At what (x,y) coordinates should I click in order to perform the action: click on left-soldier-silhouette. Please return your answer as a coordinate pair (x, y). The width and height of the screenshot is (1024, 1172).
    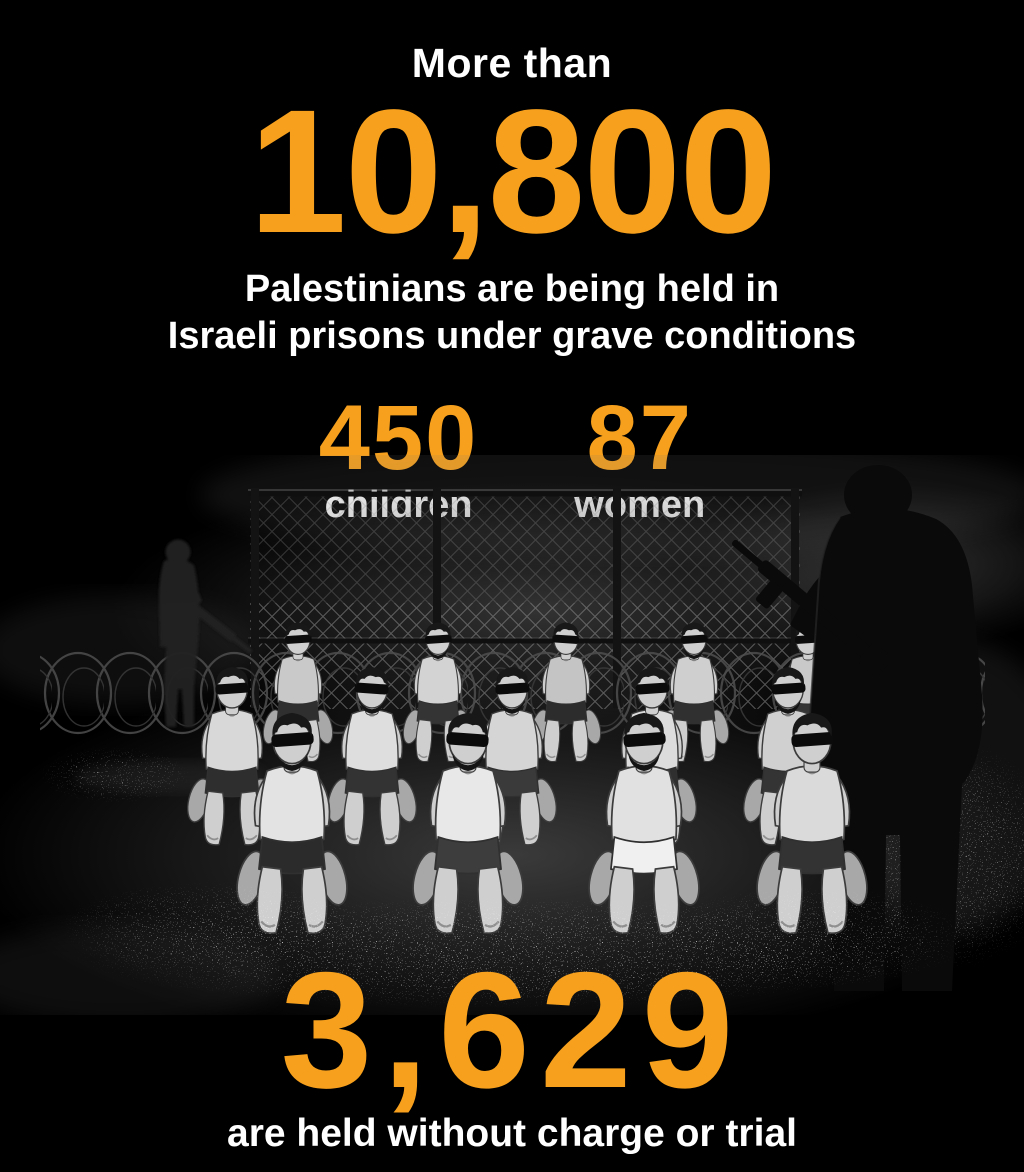
    Looking at the image, I should click on (205, 633).